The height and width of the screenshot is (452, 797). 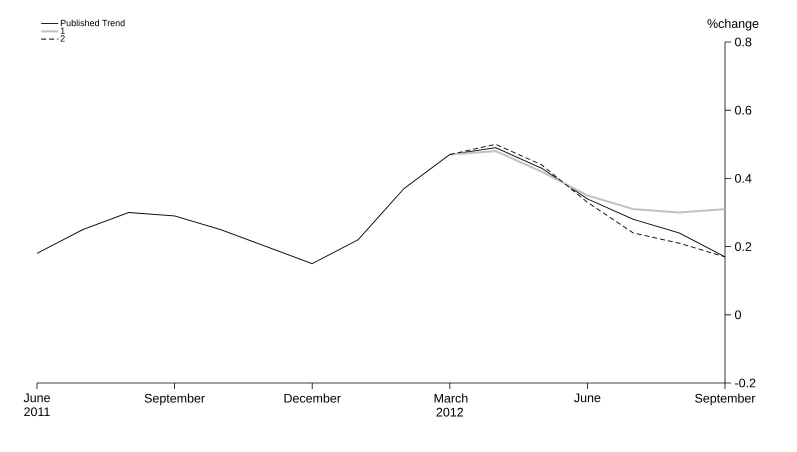 I want to click on y-tick-label: 0.6, so click(x=743, y=110).